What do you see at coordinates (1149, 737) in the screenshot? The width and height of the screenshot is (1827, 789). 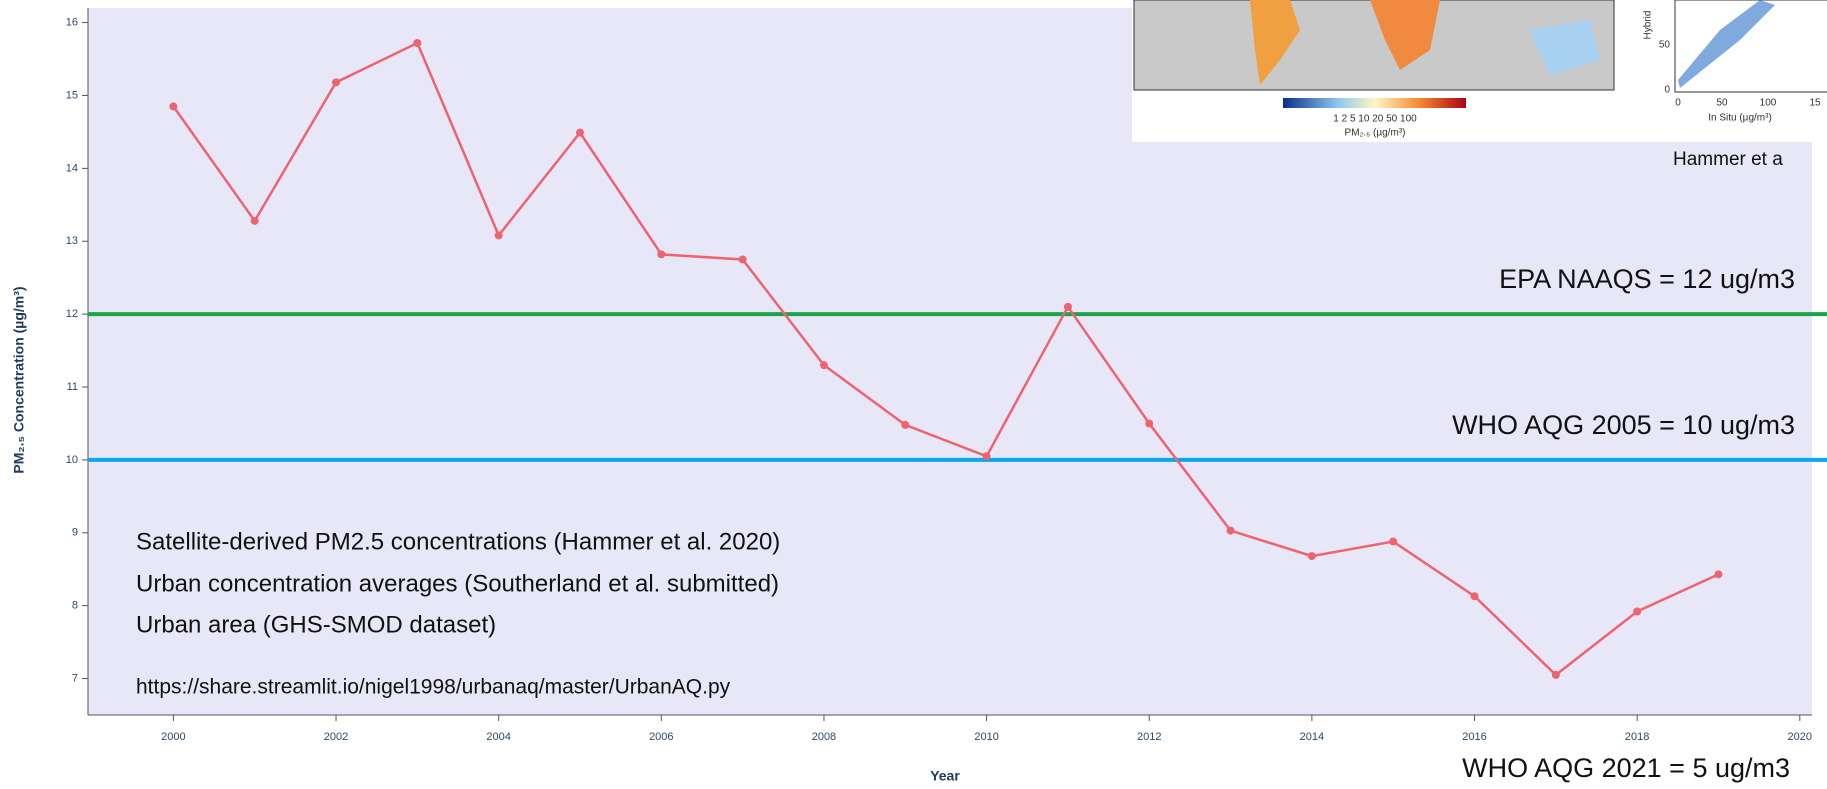 I see `x-tick-label: 2012` at bounding box center [1149, 737].